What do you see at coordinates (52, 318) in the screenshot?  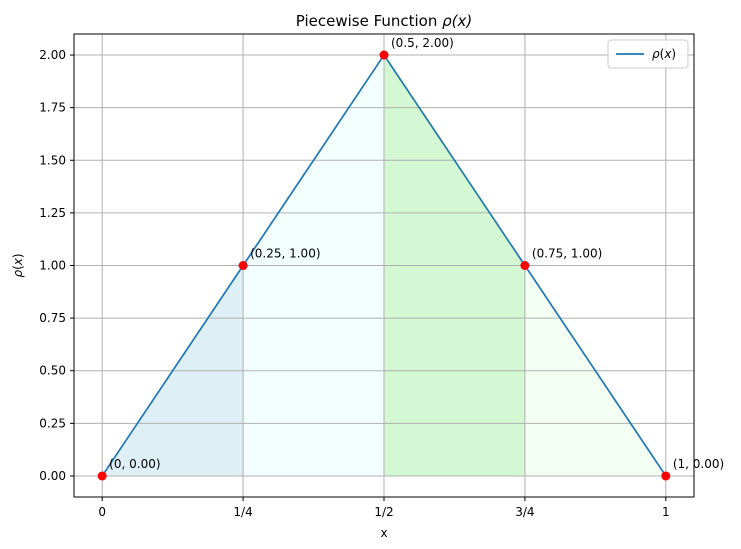 I see `y-tick-label: 0.75` at bounding box center [52, 318].